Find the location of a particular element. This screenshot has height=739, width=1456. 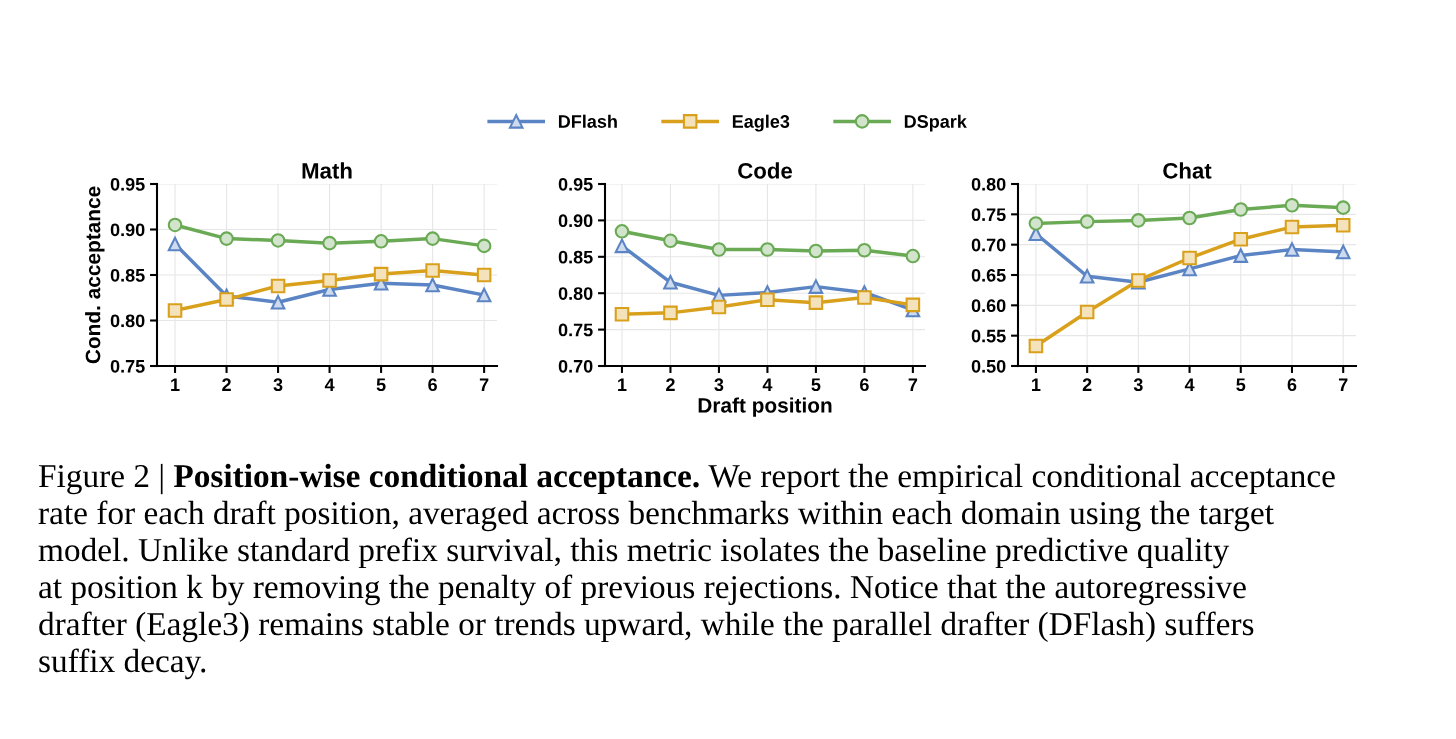

legend-label: DSpark is located at coordinates (935, 123).